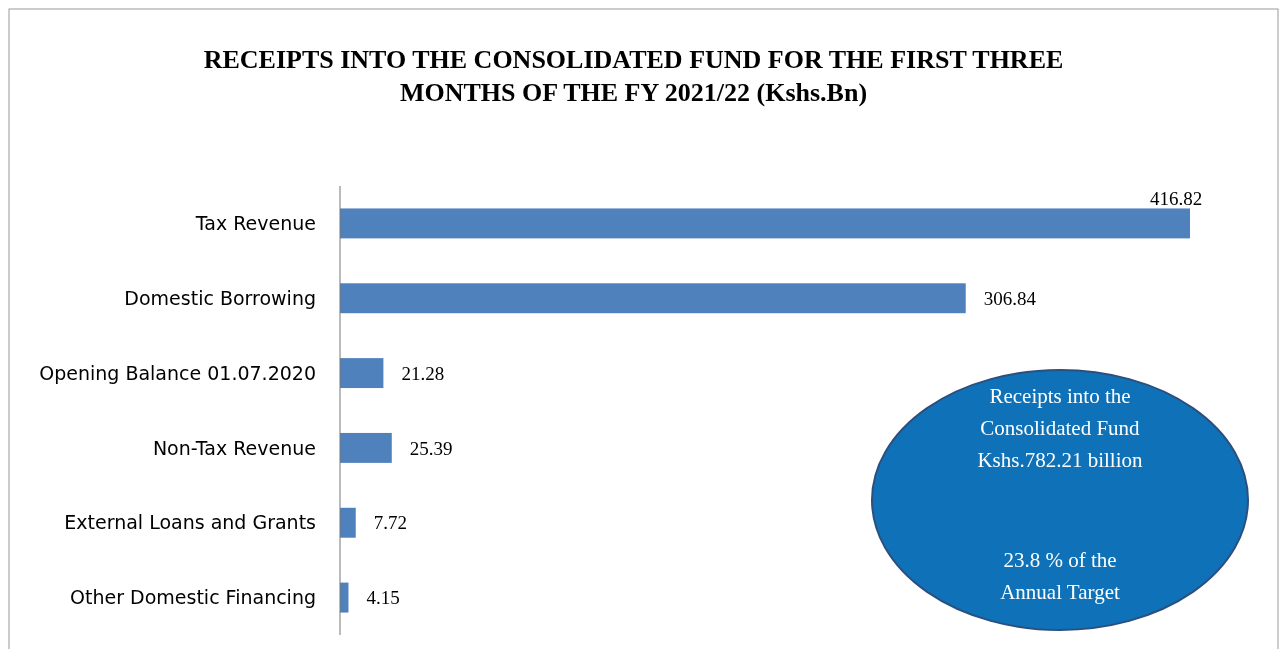 This screenshot has height=657, width=1287. I want to click on y-tick-label: Other Domestic Financing, so click(193, 597).